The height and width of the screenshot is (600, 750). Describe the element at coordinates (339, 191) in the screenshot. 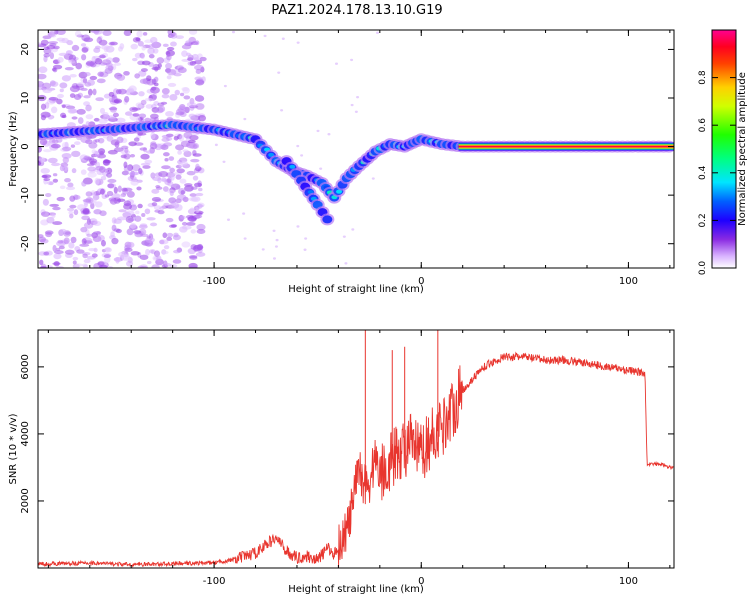

I see `main-ridge-peak` at that location.